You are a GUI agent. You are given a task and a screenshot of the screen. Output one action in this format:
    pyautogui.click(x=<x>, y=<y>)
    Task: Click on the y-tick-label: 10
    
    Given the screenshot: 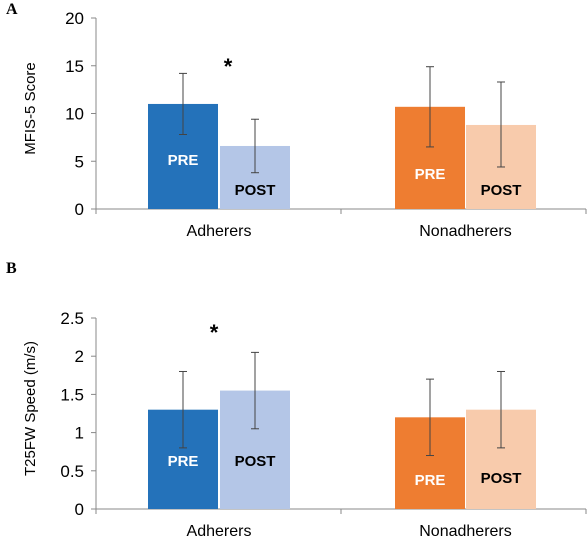 What is the action you would take?
    pyautogui.click(x=74, y=114)
    